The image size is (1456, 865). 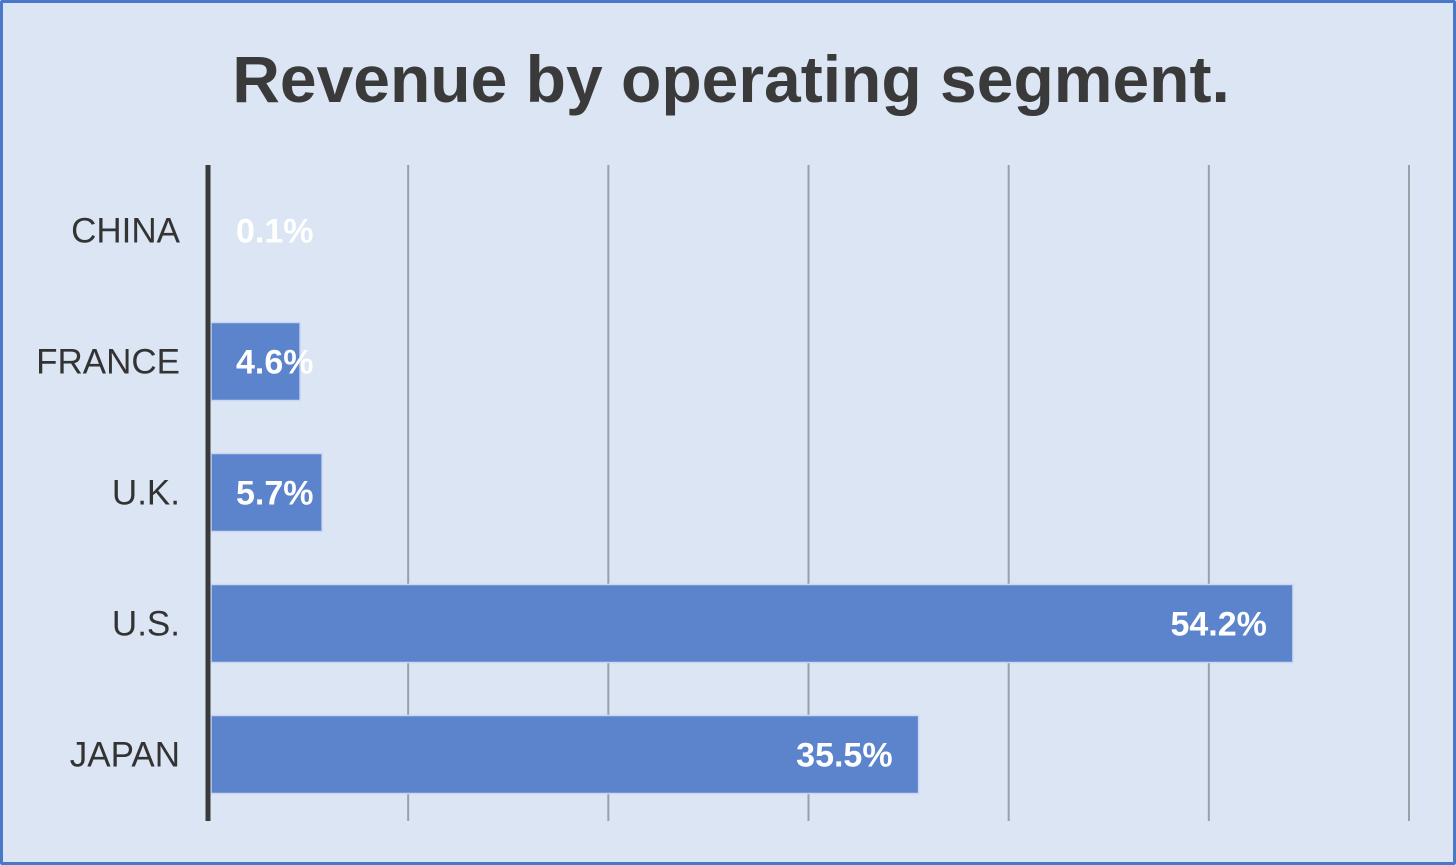 What do you see at coordinates (108, 362) in the screenshot?
I see `category-label: FRANCE` at bounding box center [108, 362].